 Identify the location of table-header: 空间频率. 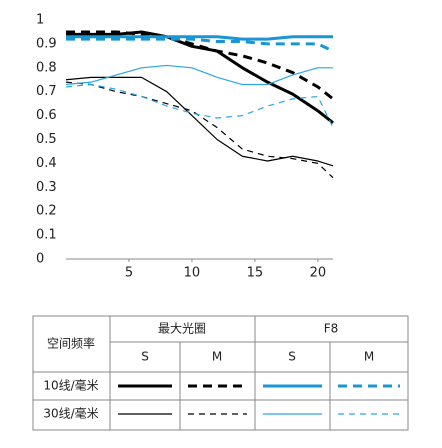
(71, 343).